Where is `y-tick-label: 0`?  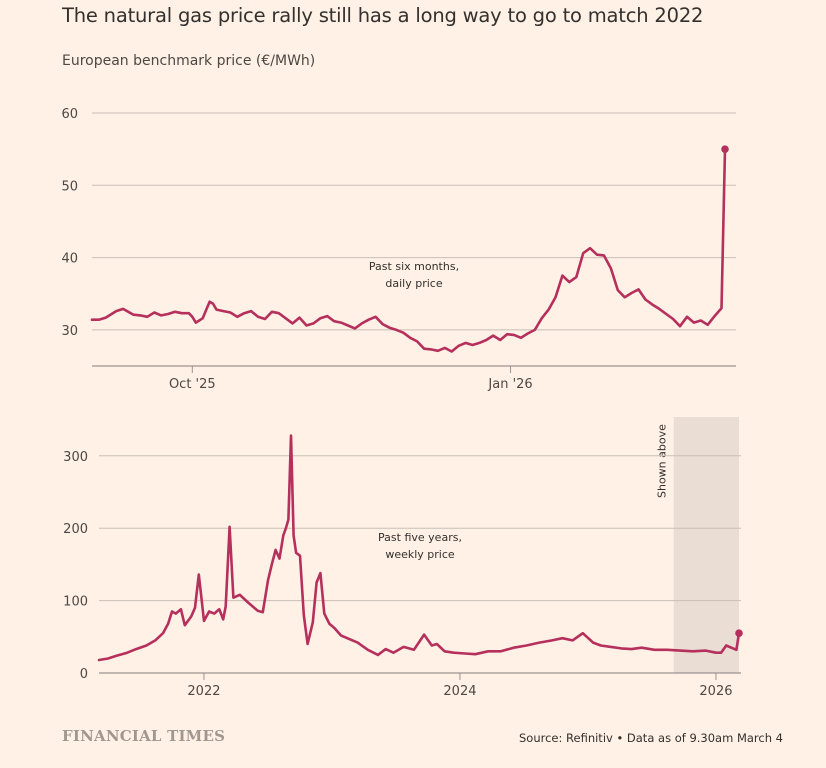 y-tick-label: 0 is located at coordinates (84, 674).